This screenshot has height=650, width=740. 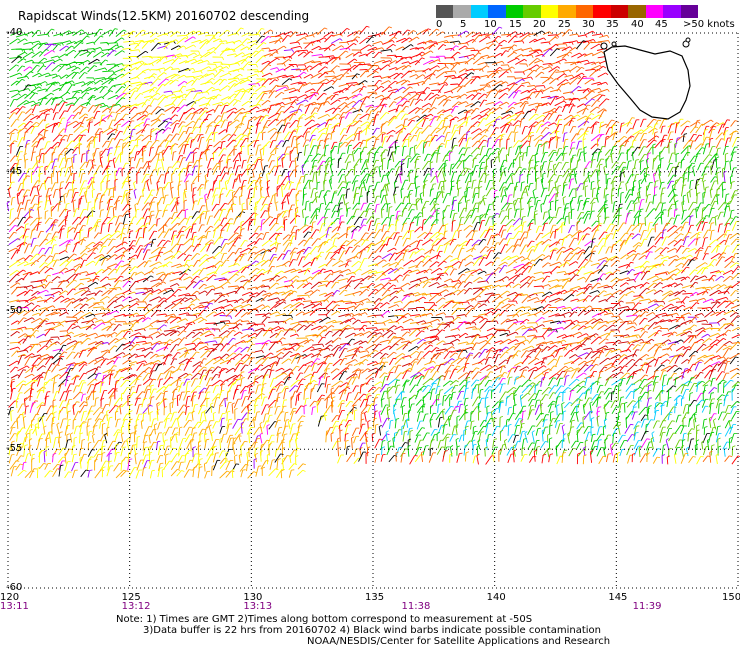 What do you see at coordinates (10, 597) in the screenshot?
I see `longitude-label: 120` at bounding box center [10, 597].